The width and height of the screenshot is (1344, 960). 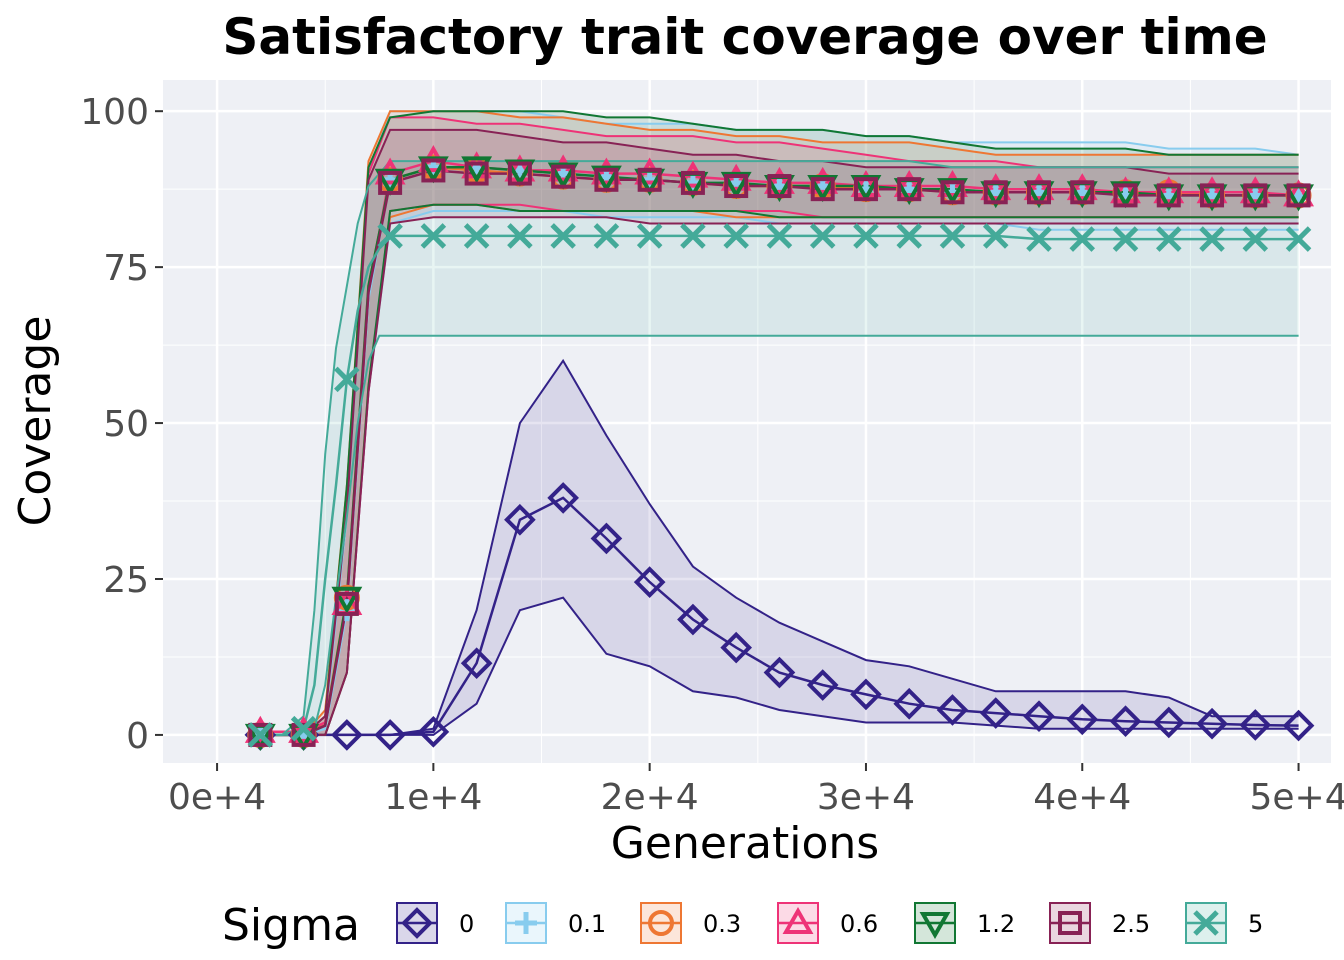 I want to click on y-tick-label: 50, so click(x=126, y=424).